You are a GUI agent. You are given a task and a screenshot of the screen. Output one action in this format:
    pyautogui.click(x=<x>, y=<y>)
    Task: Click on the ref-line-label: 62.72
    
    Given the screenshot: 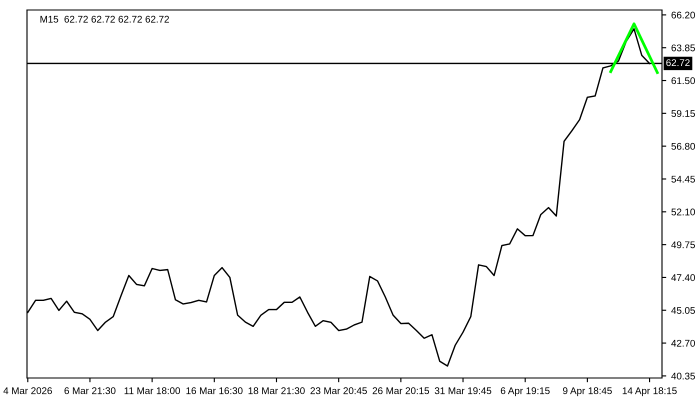 What is the action you would take?
    pyautogui.click(x=678, y=62)
    